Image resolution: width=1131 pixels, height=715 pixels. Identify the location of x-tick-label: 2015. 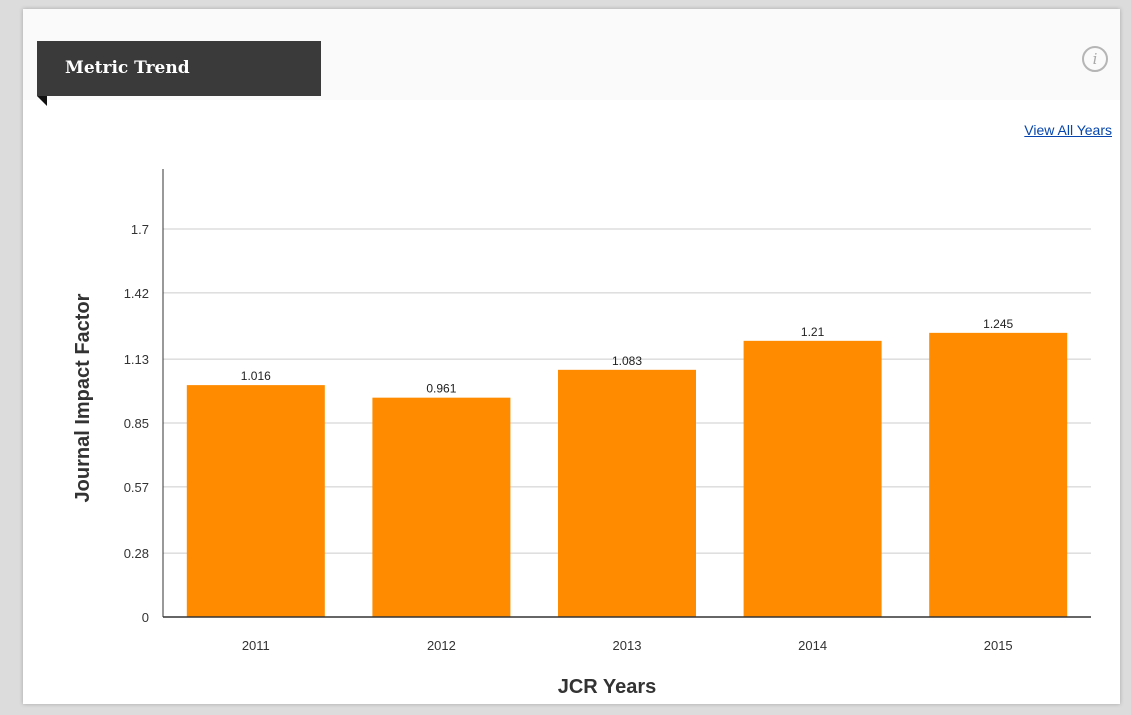
(998, 645).